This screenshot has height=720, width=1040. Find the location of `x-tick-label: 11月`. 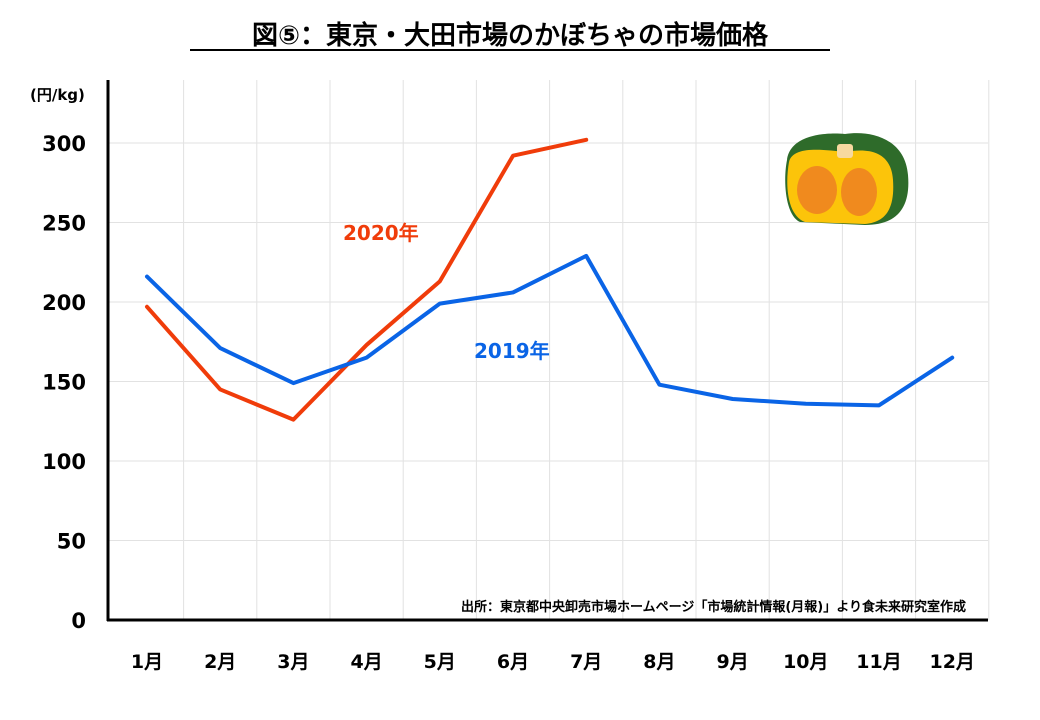

x-tick-label: 11月 is located at coordinates (878, 662).